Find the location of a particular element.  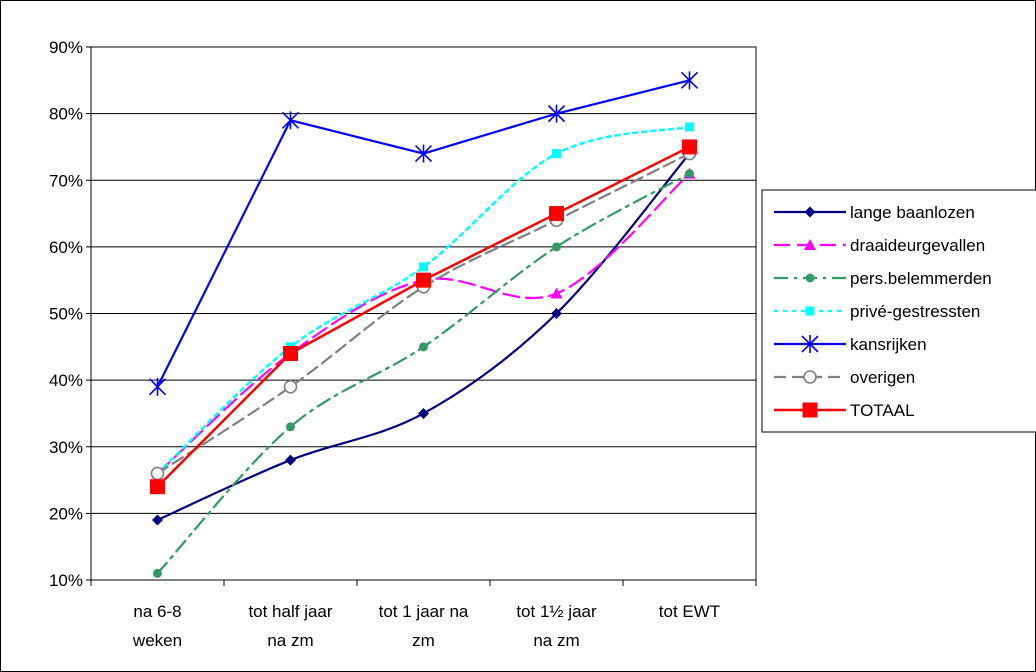

x-tick-label: na 6-8 is located at coordinates (157, 611).